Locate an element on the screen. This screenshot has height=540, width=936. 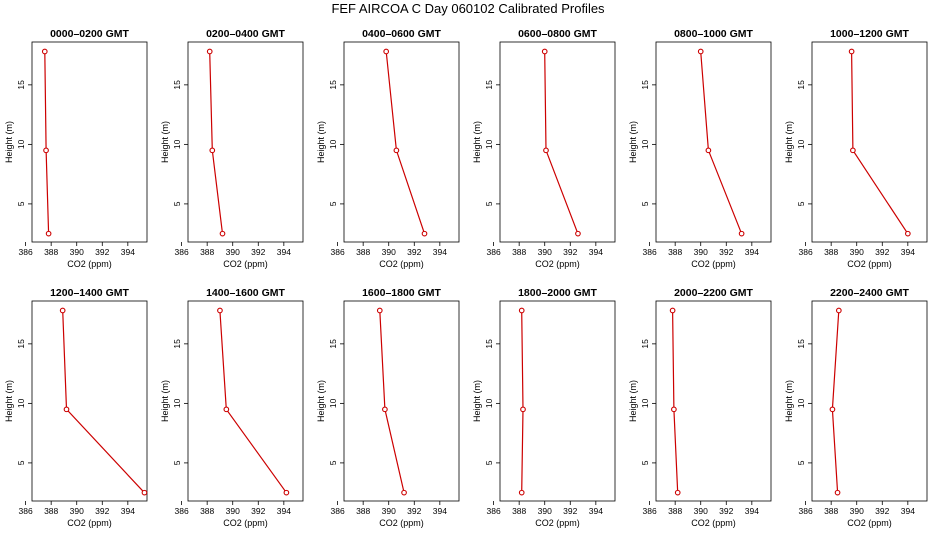
panel-title: 1800–2000 GMT is located at coordinates (557, 293).